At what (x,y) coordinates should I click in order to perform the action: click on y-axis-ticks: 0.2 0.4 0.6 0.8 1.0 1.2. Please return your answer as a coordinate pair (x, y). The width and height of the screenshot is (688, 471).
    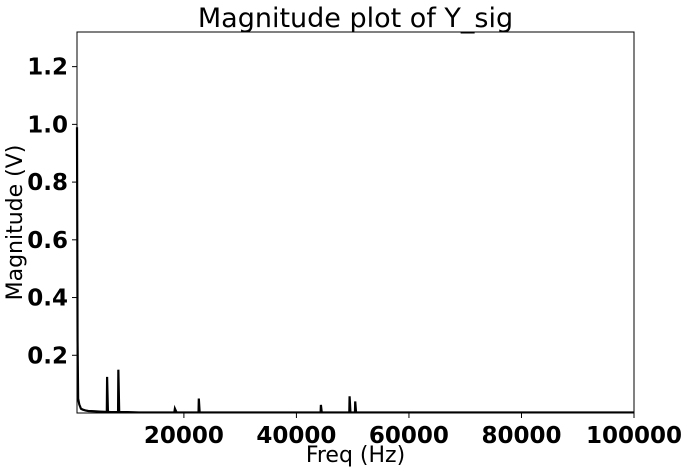
    Looking at the image, I should click on (52, 212).